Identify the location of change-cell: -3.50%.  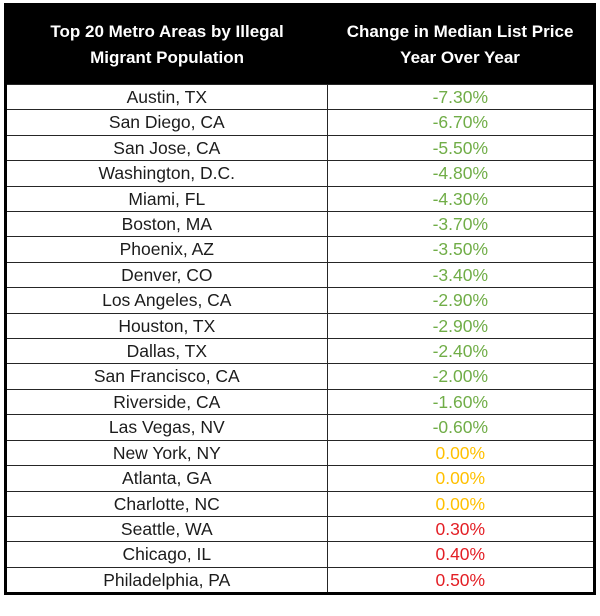
(461, 249).